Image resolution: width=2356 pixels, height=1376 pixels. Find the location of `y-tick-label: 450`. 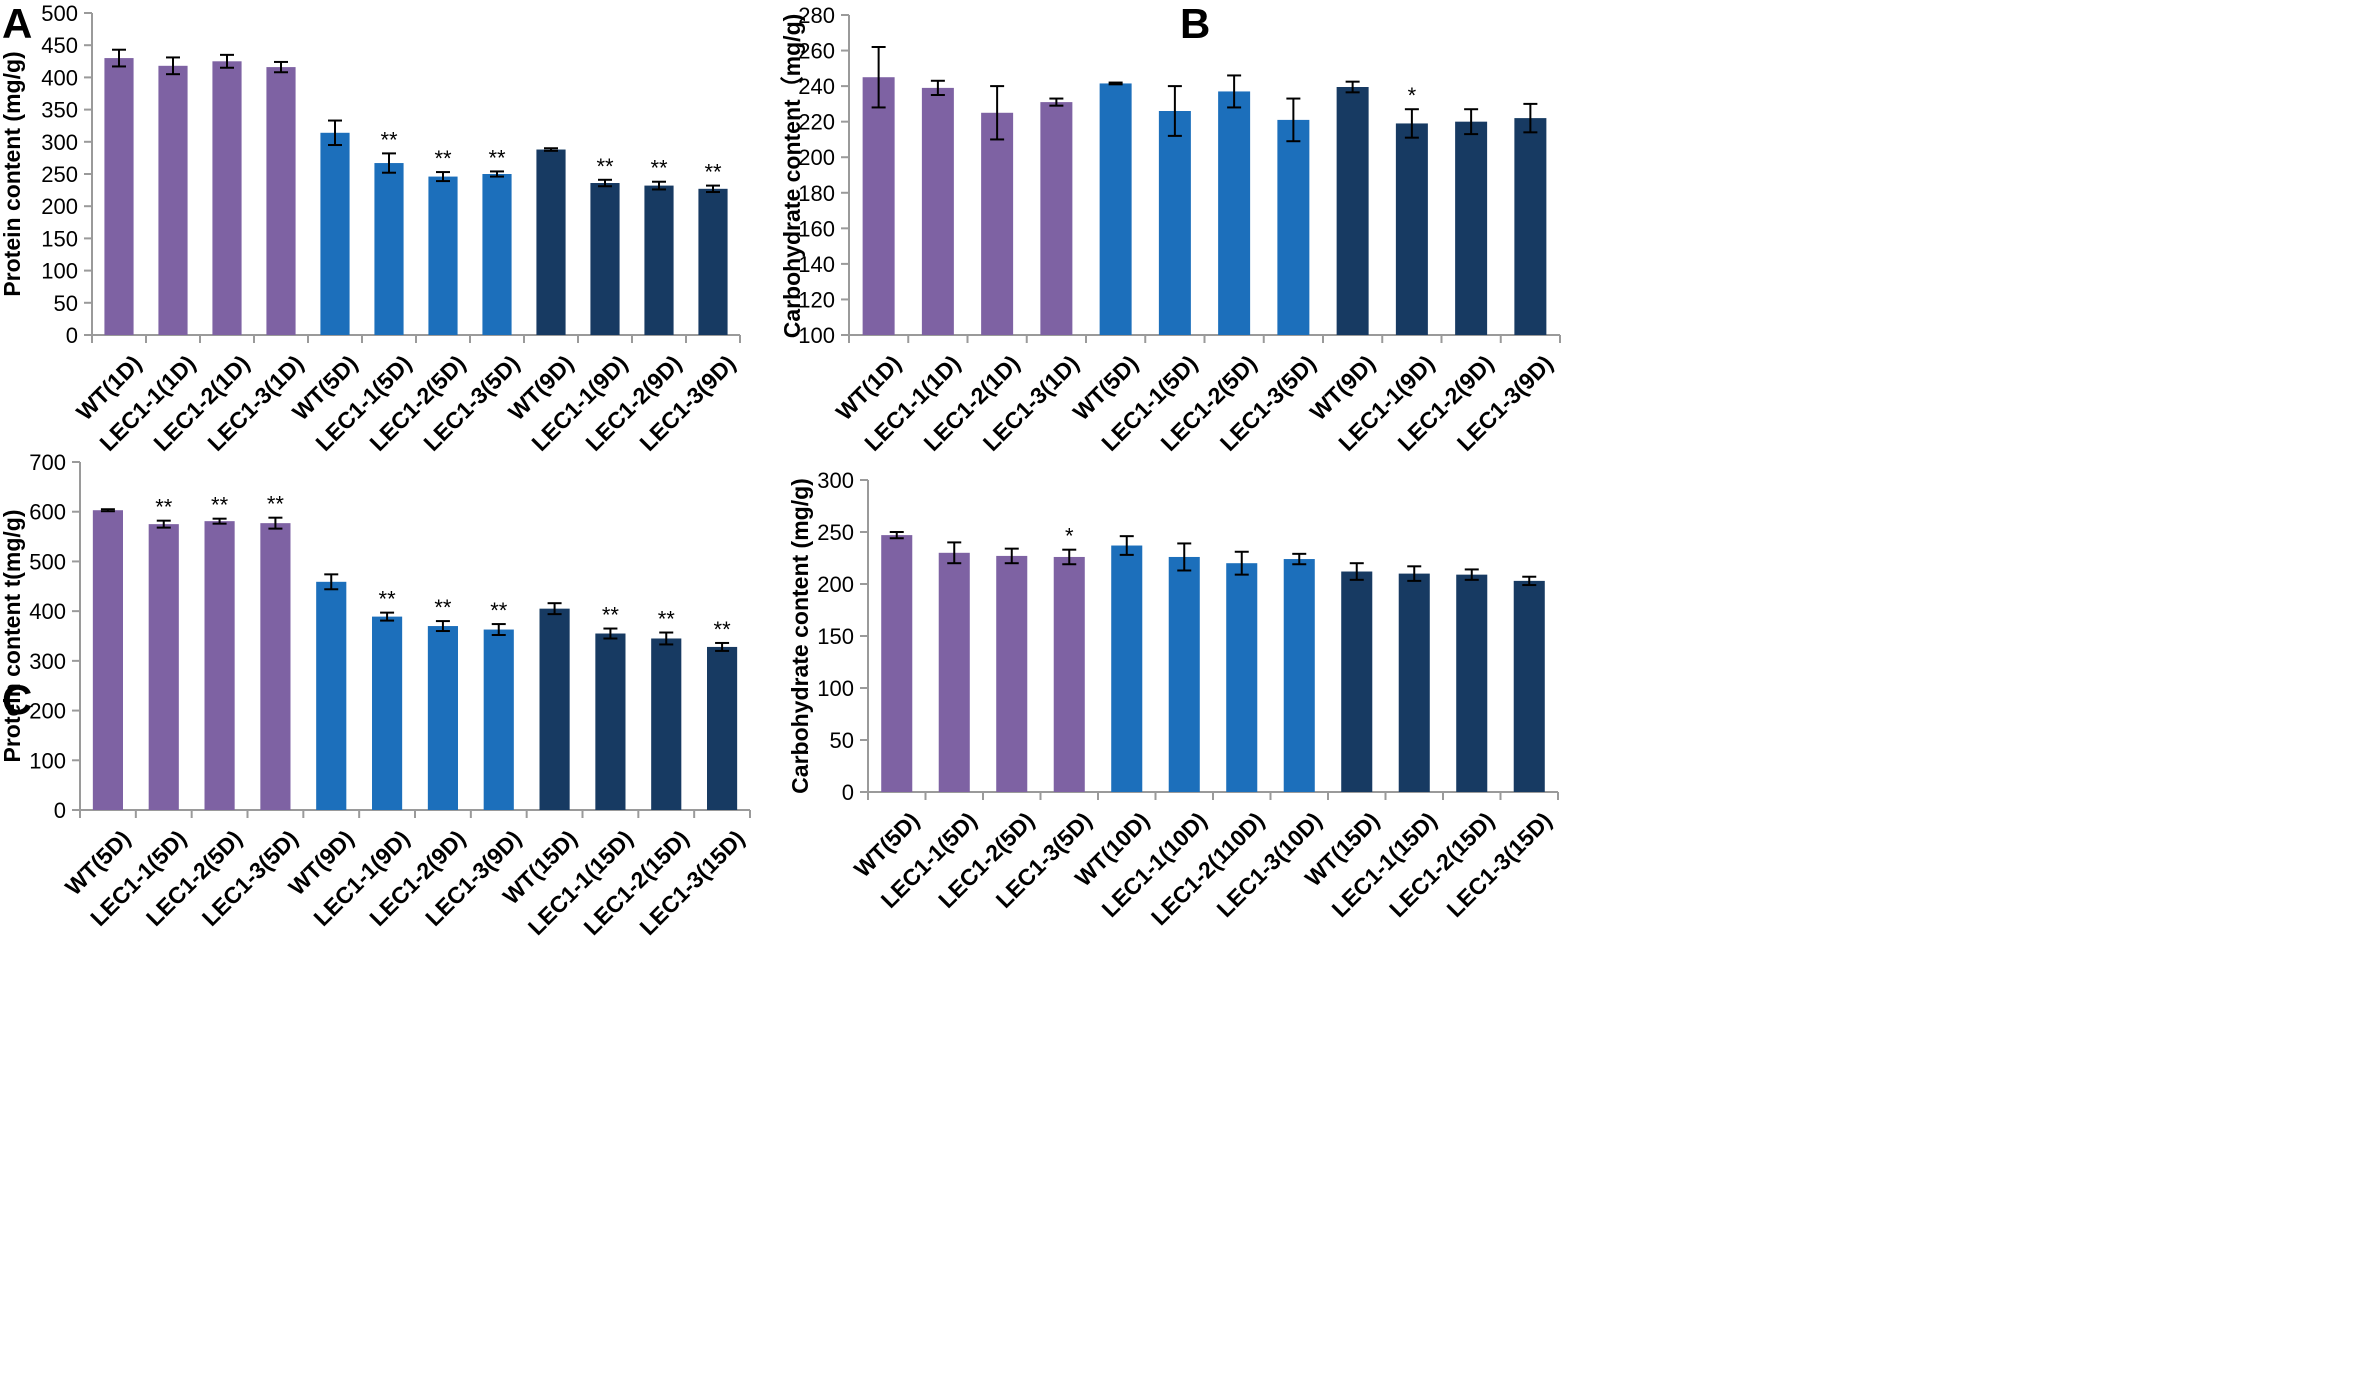

y-tick-label: 450 is located at coordinates (59, 45).